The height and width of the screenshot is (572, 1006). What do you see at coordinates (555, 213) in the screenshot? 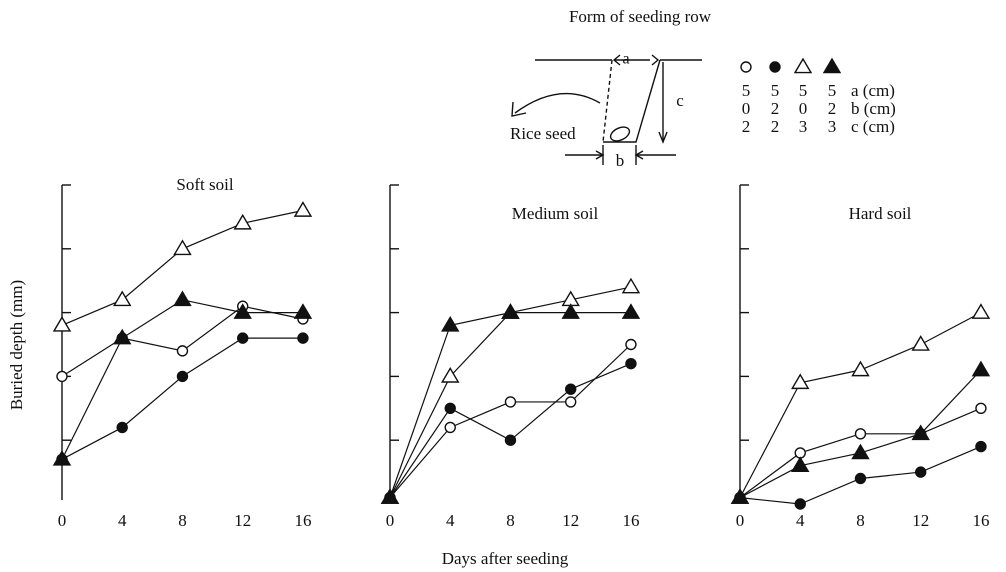
I see `panel-title: Medium soil` at bounding box center [555, 213].